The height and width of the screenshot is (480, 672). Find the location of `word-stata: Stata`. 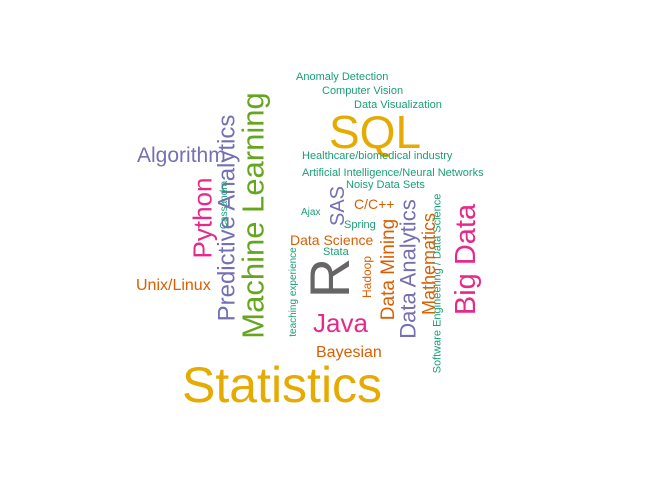

word-stata: Stata is located at coordinates (336, 252).